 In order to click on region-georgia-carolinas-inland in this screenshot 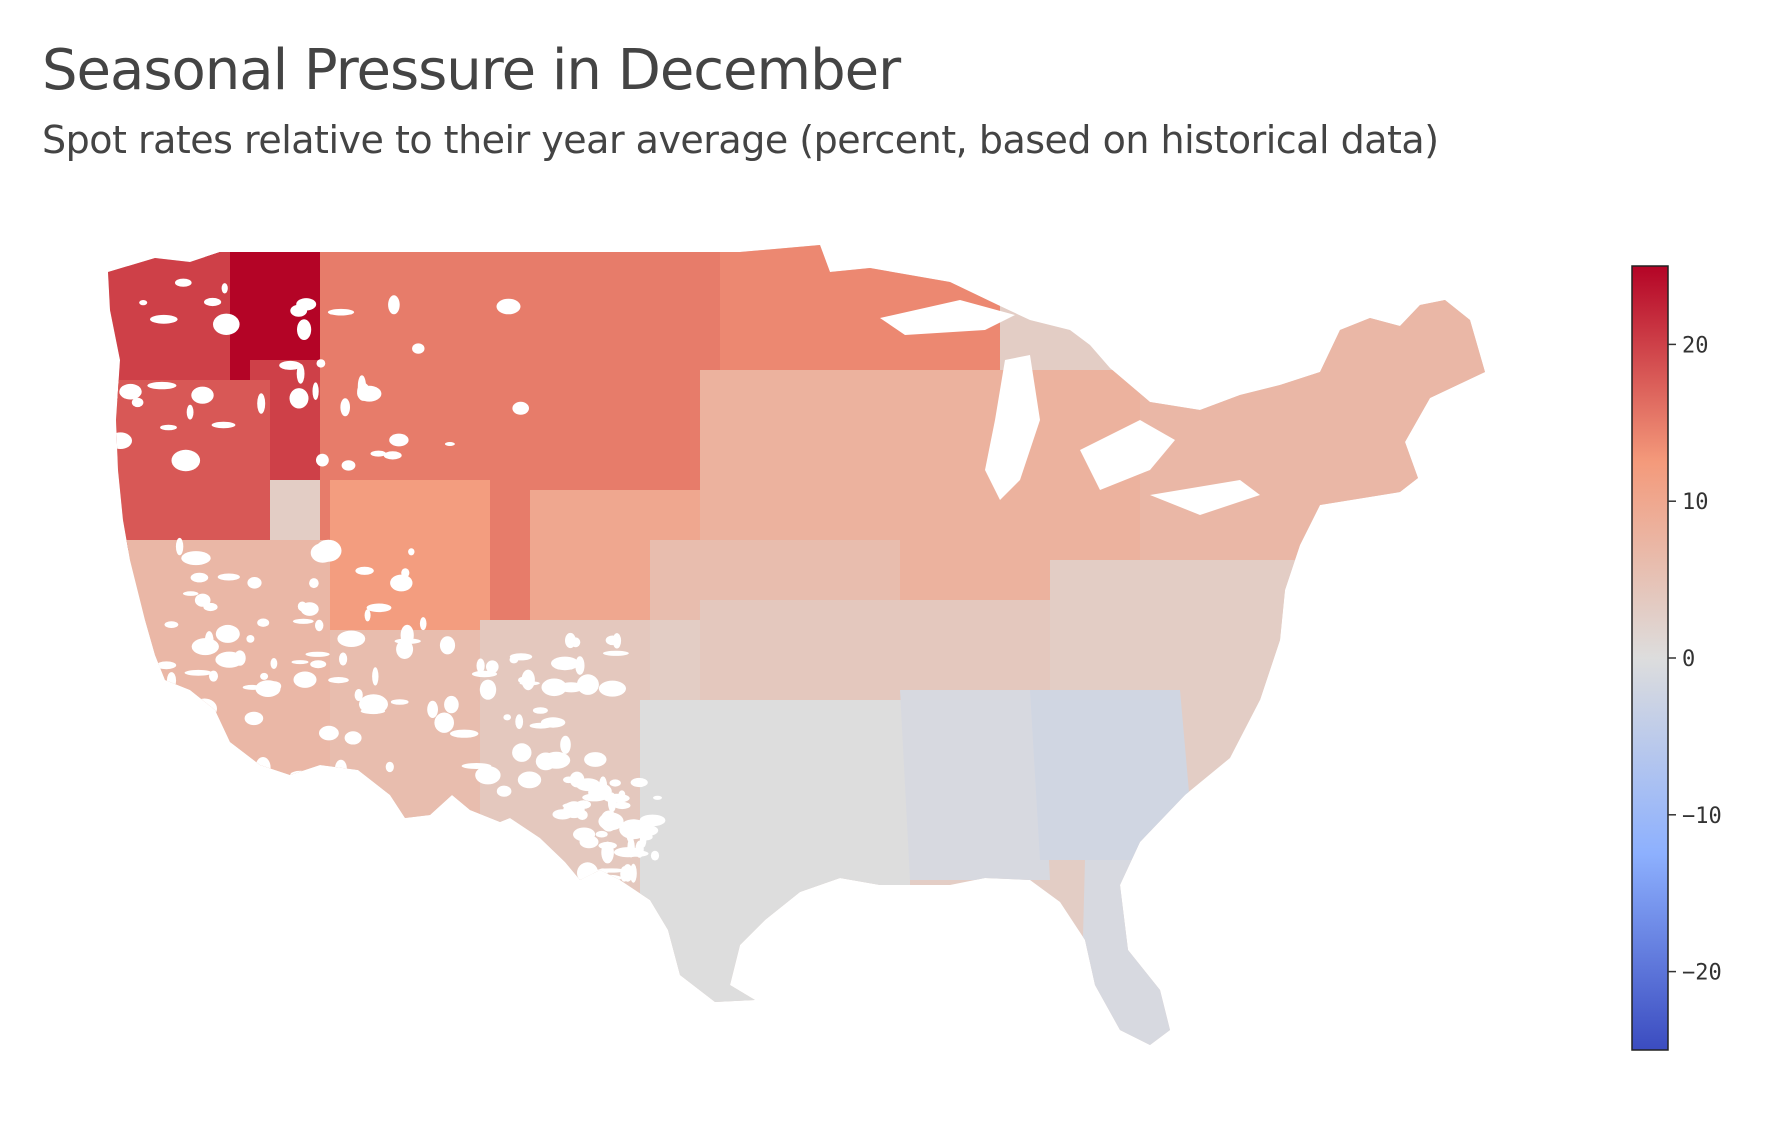, I will do `click(1112, 775)`.